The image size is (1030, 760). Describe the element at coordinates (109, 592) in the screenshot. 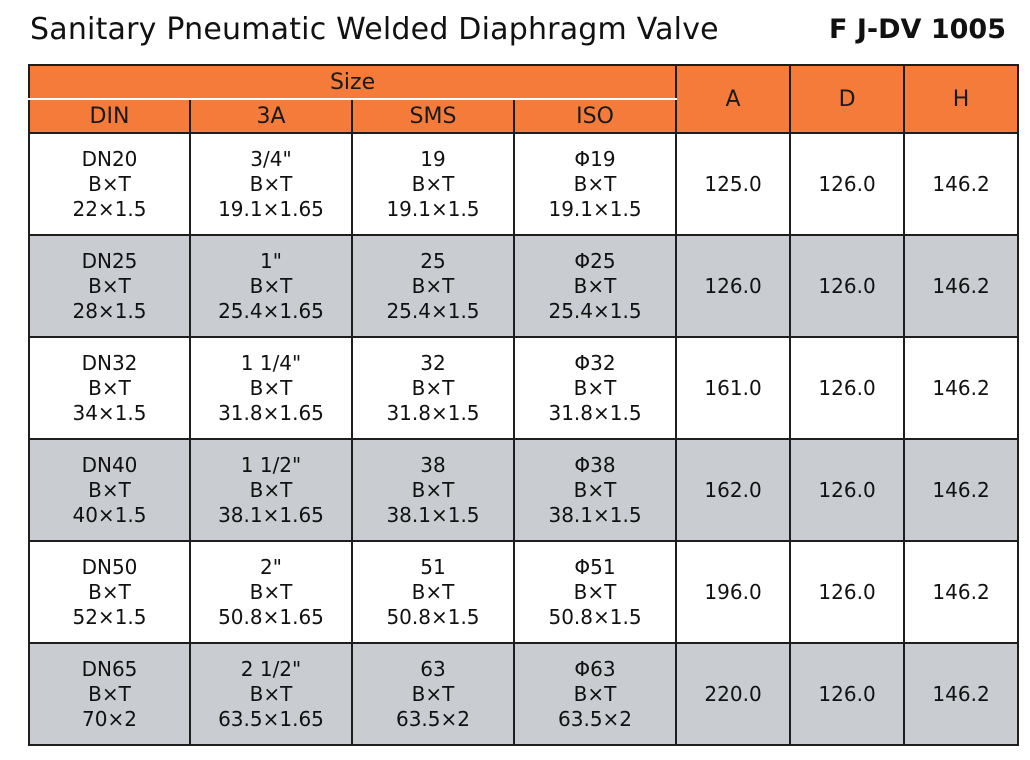

I see `cell-din: DN50 B×T 52×1.5` at that location.